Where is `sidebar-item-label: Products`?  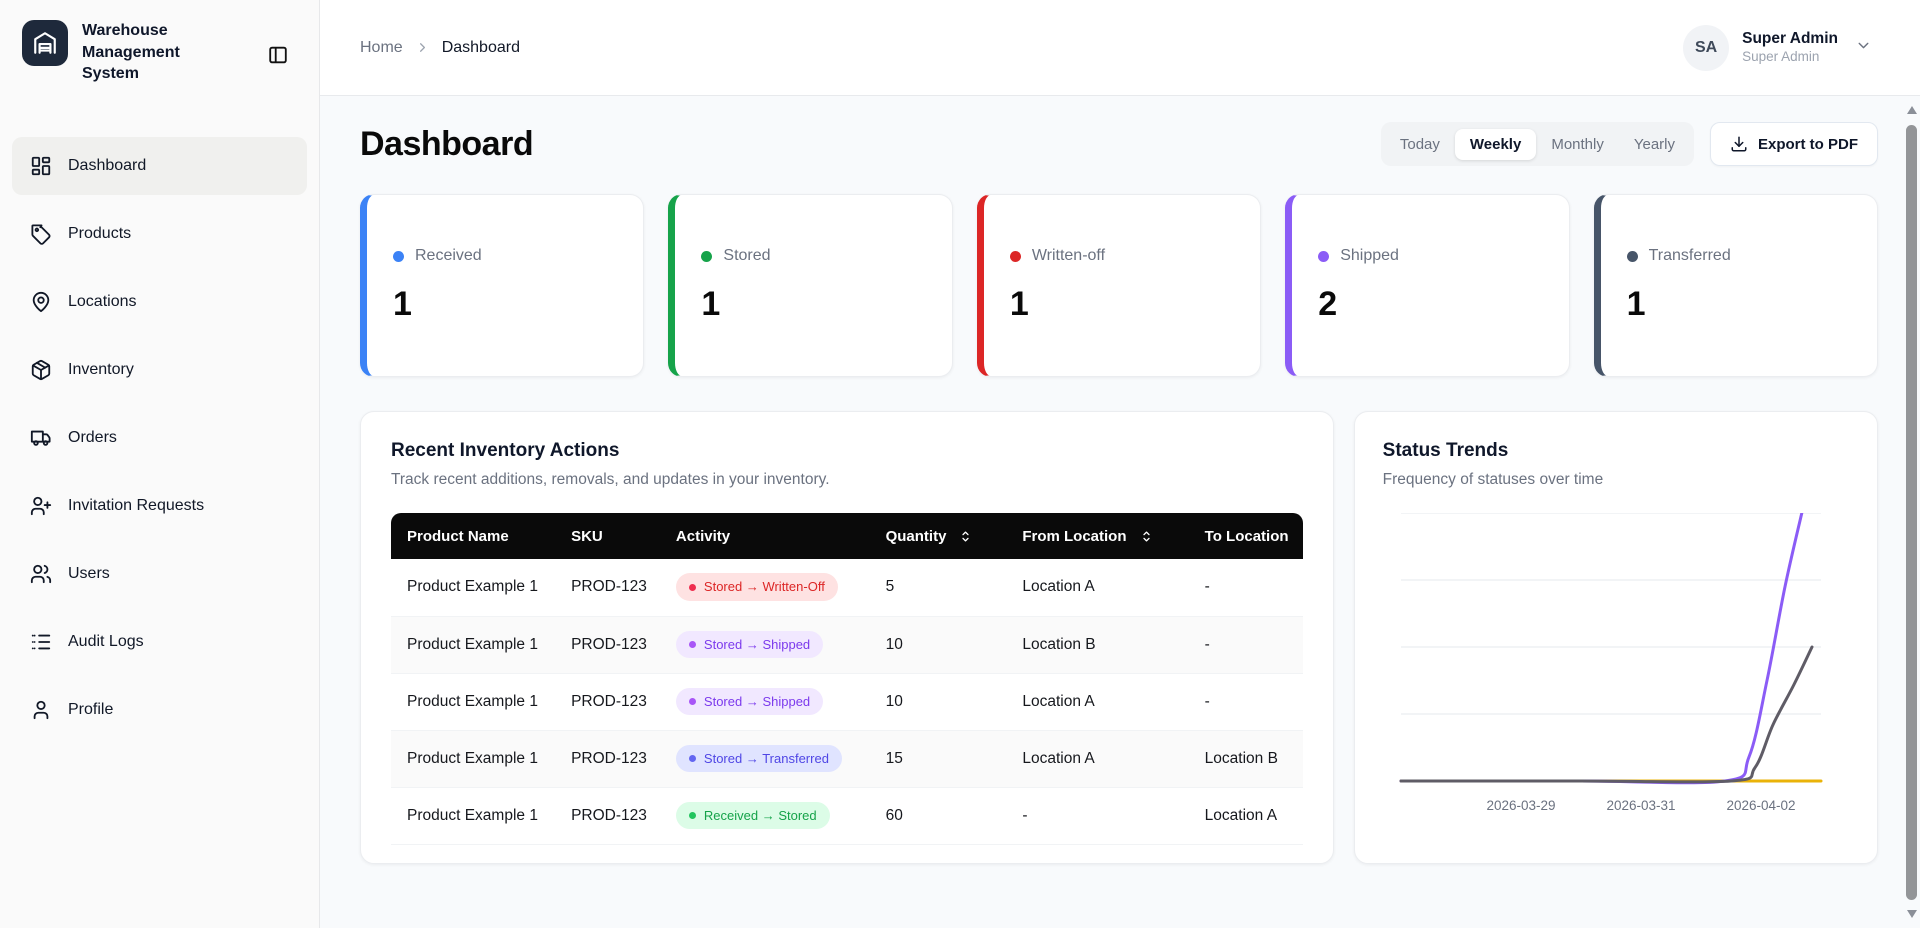 sidebar-item-label: Products is located at coordinates (100, 233).